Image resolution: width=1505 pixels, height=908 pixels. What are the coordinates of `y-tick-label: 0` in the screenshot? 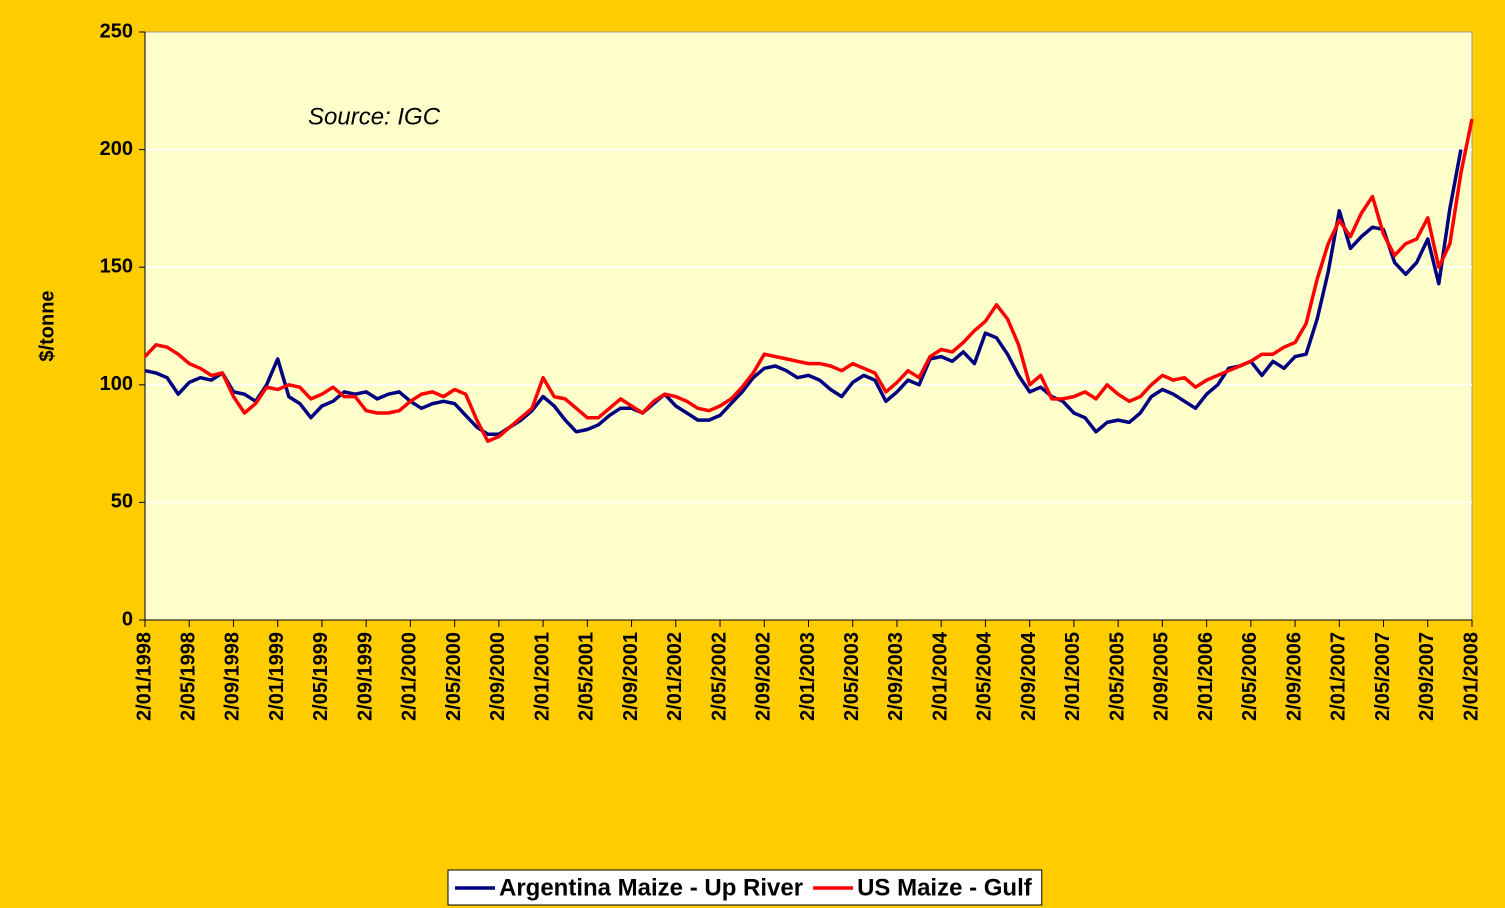 It's located at (127, 619).